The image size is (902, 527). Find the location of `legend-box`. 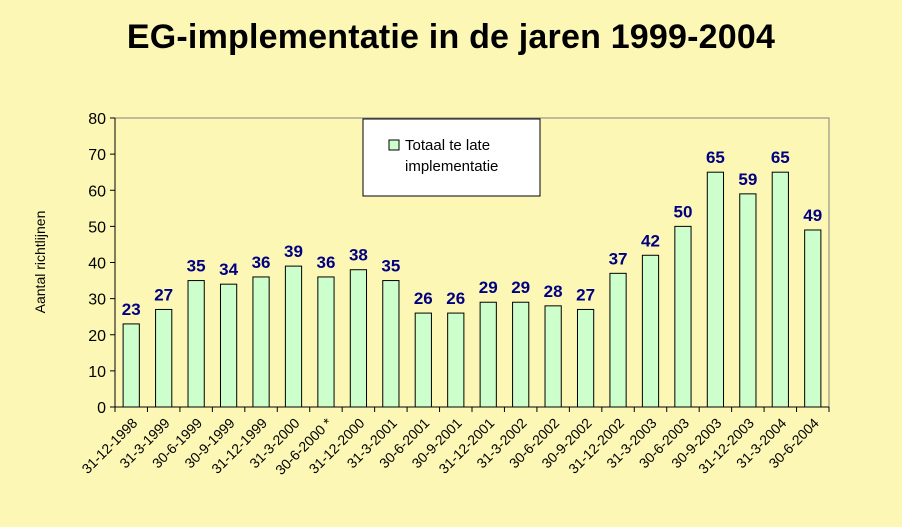

legend-box is located at coordinates (451, 157).